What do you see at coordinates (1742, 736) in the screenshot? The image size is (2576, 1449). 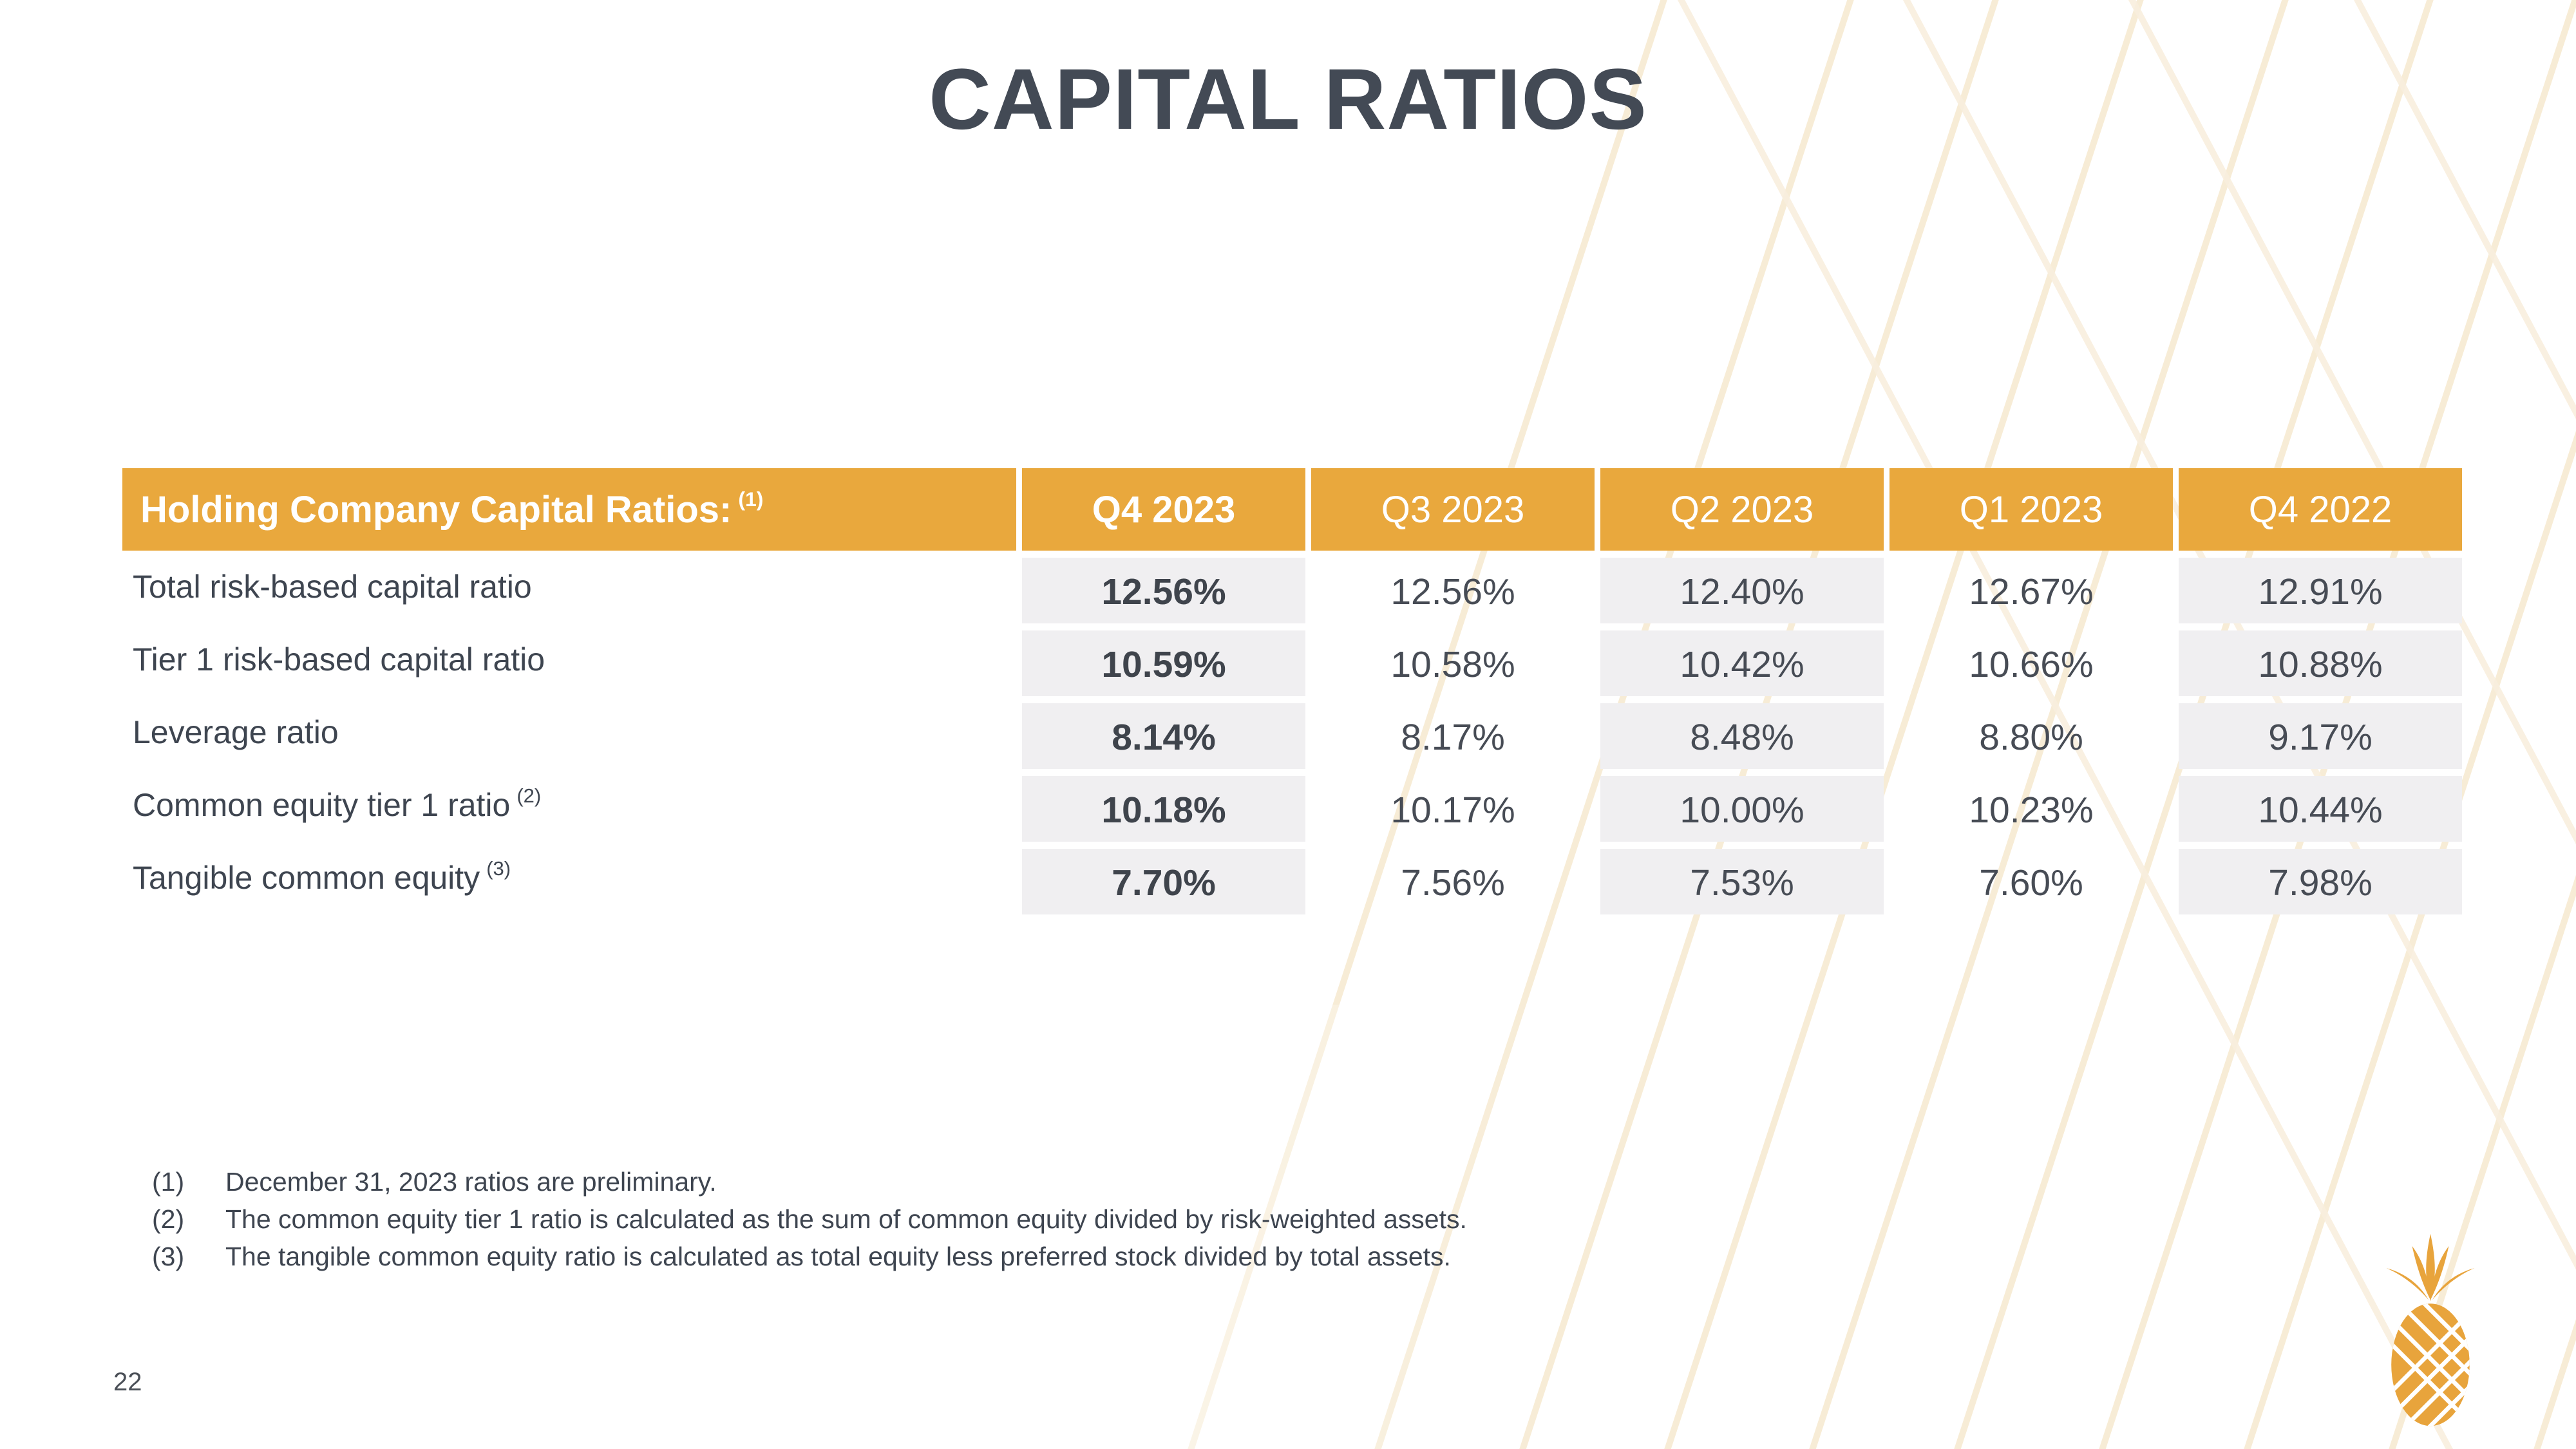 I see `value-cell: 8.48%` at bounding box center [1742, 736].